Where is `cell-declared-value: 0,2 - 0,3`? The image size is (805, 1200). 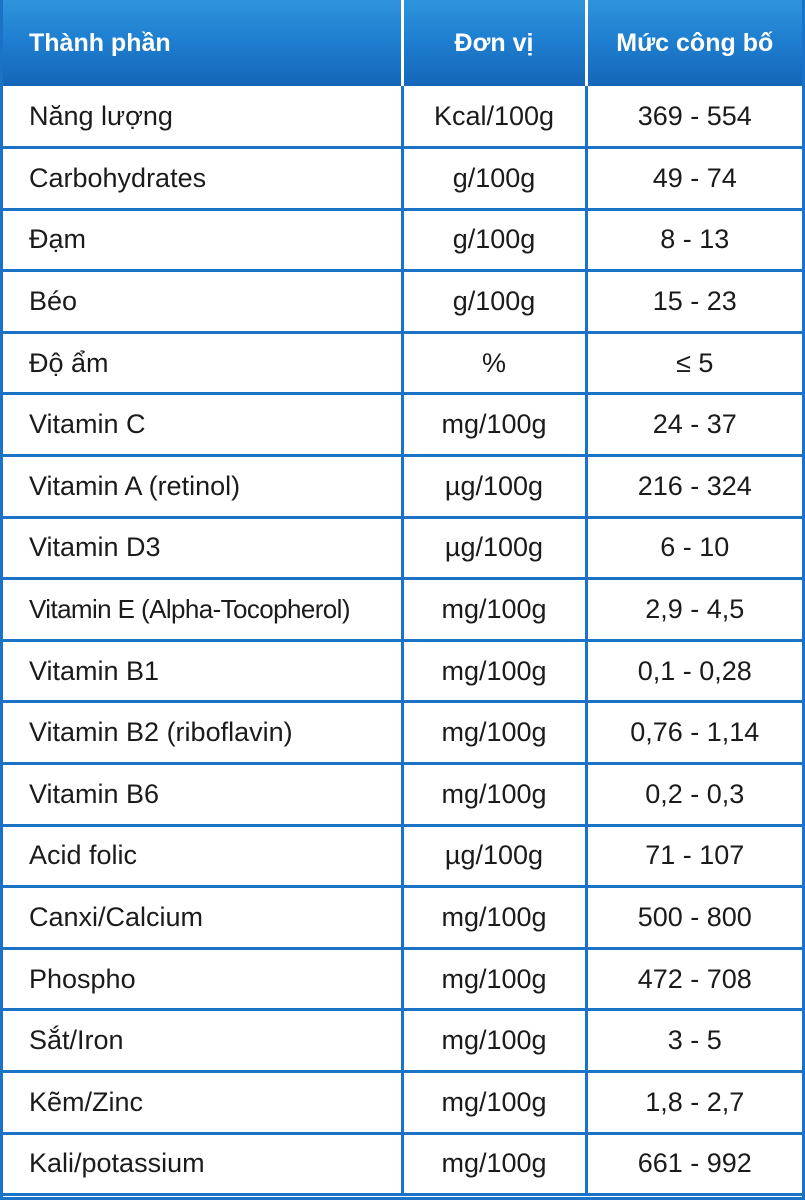
cell-declared-value: 0,2 - 0,3 is located at coordinates (694, 795).